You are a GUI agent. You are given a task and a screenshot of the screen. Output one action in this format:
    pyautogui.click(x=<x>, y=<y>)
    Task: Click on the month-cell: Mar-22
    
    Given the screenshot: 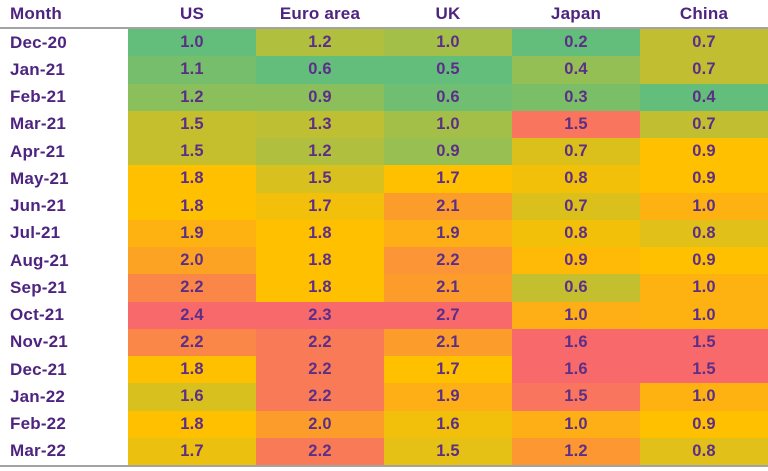 What is the action you would take?
    pyautogui.click(x=64, y=451)
    